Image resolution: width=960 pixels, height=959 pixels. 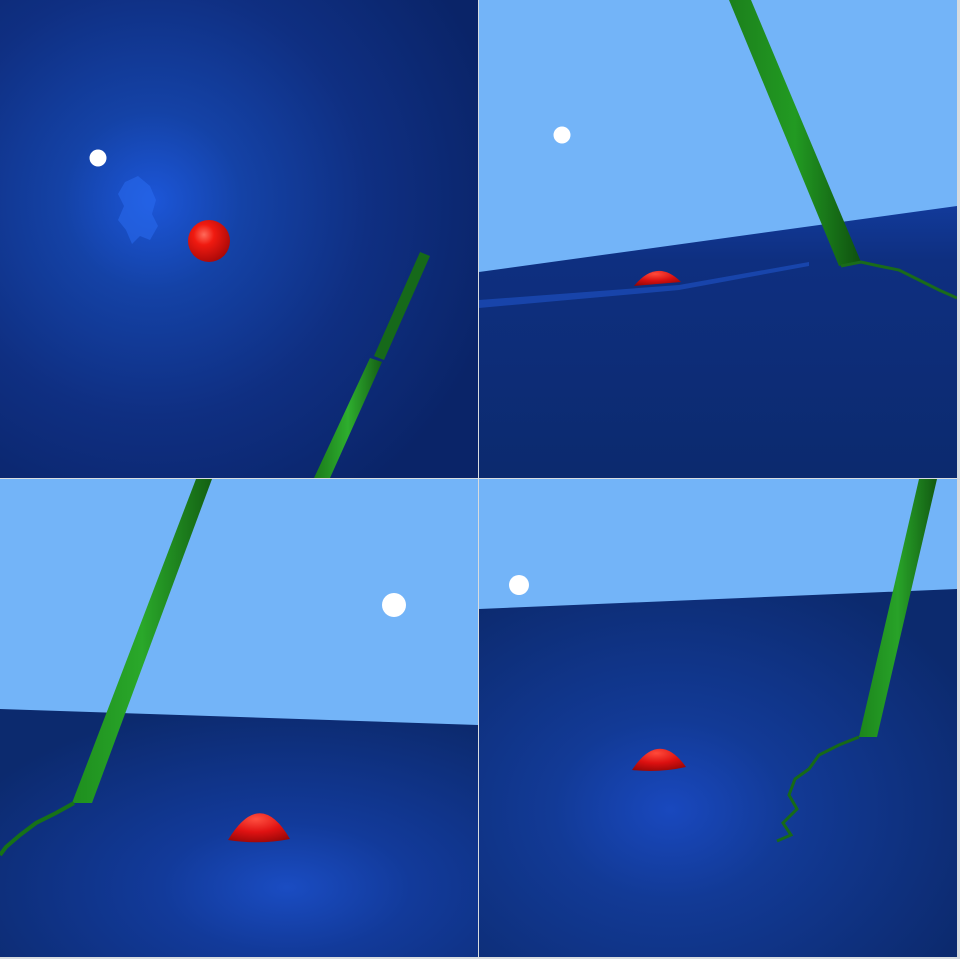 I want to click on viewport-divider-horizontal, so click(x=480, y=478).